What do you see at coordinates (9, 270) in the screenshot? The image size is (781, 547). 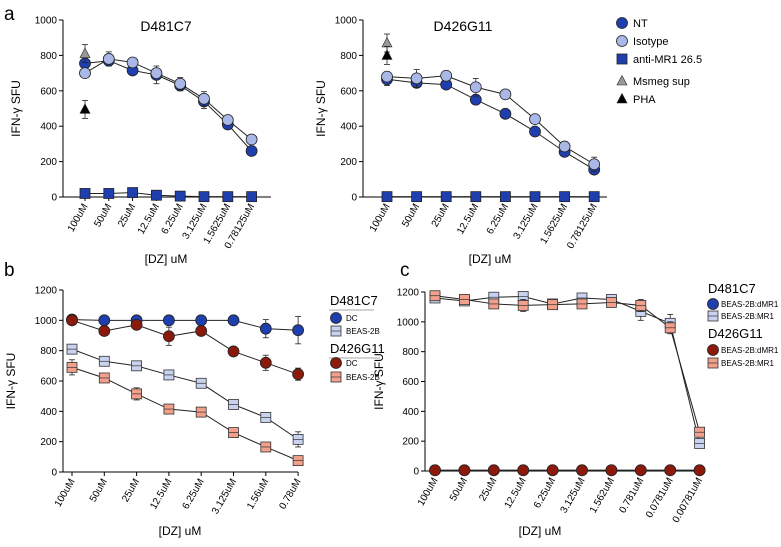 I see `panel-label: b` at bounding box center [9, 270].